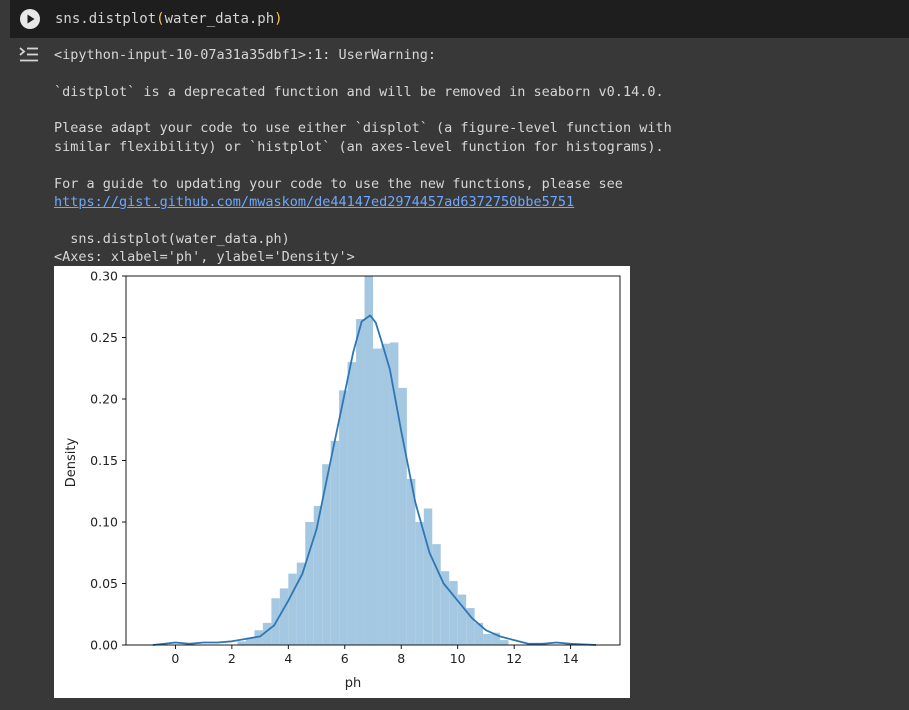  I want to click on x-tick-label: 12, so click(514, 658).